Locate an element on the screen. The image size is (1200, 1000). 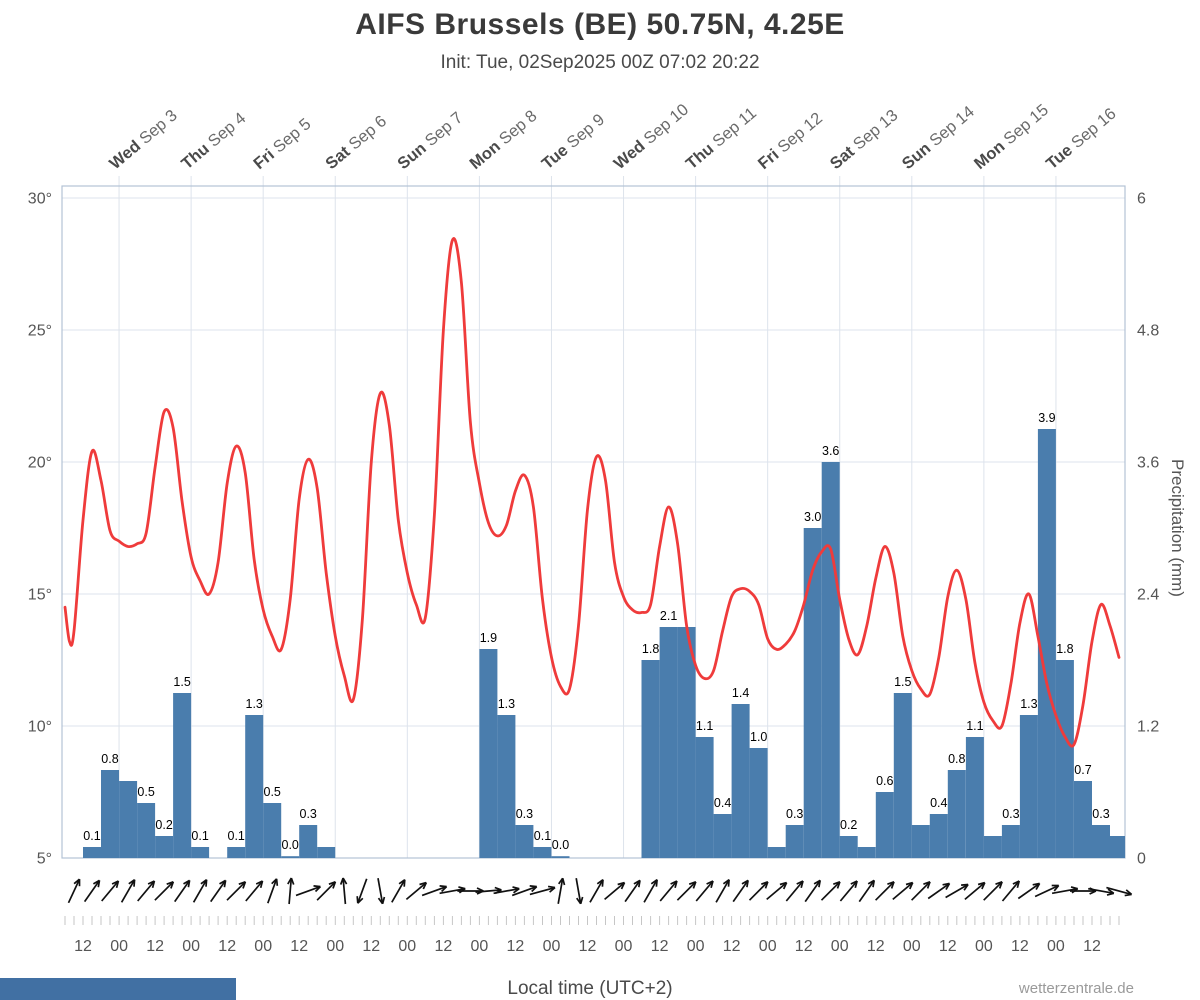
precip-bar-value-label: 3.9 is located at coordinates (1046, 418).